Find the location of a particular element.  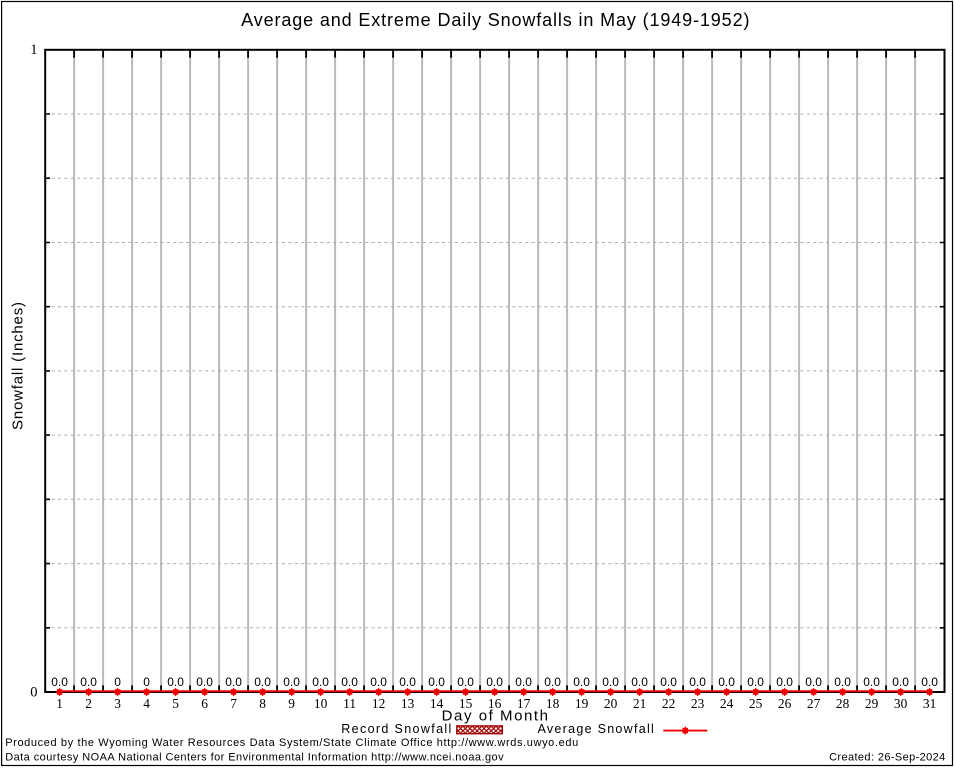

svg-text: 2 is located at coordinates (88, 703).